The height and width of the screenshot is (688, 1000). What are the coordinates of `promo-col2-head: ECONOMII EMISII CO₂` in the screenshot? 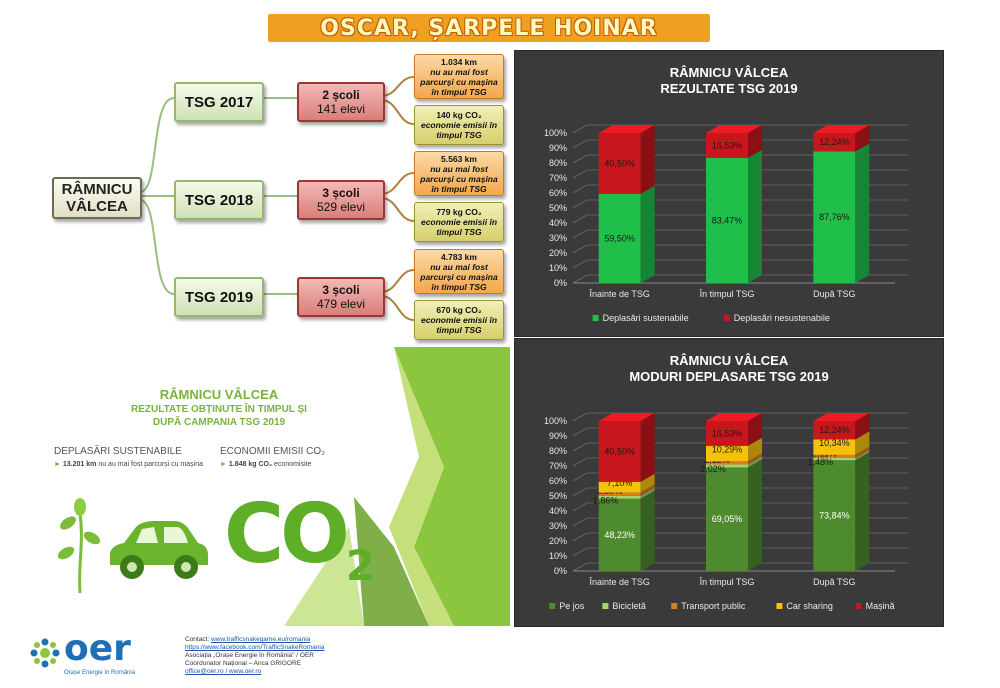 It's located at (272, 451).